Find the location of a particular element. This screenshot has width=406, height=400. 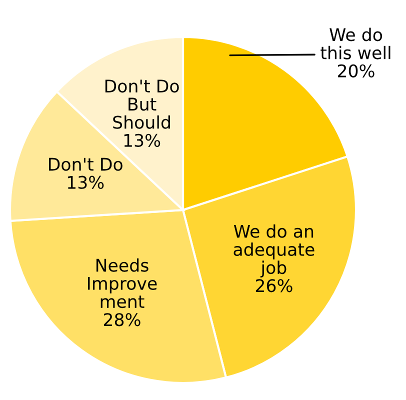

slice-label: Needs Improve ment is located at coordinates (122, 283).